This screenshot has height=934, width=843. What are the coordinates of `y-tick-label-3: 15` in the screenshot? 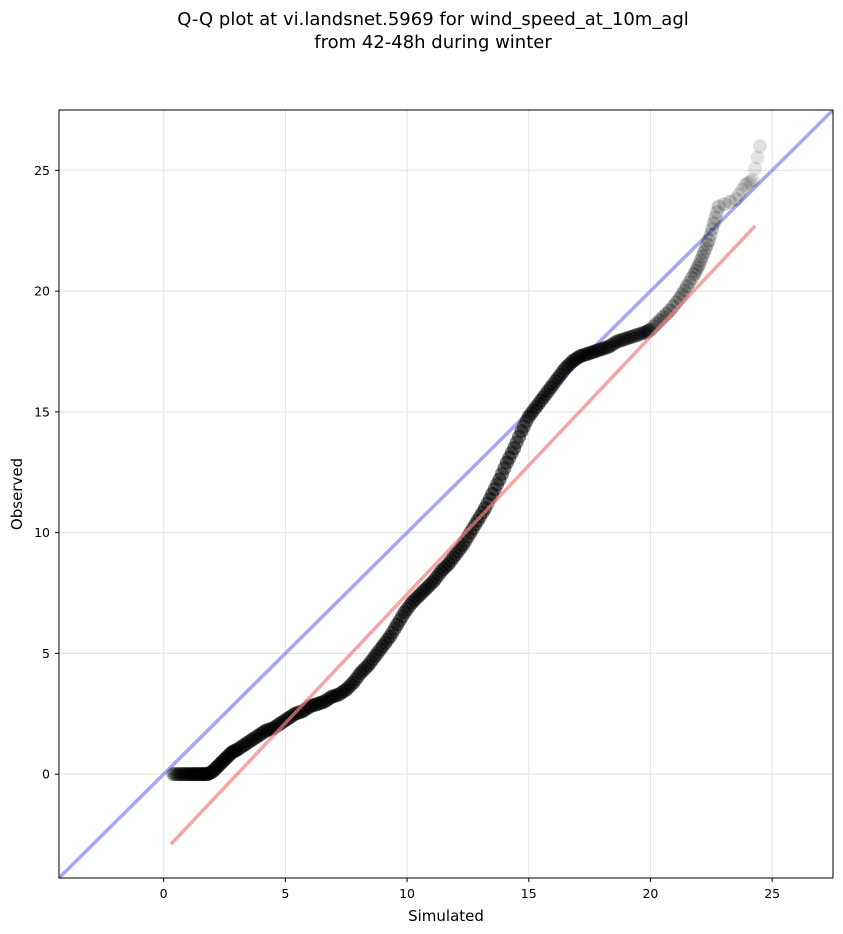 It's located at (42, 411).